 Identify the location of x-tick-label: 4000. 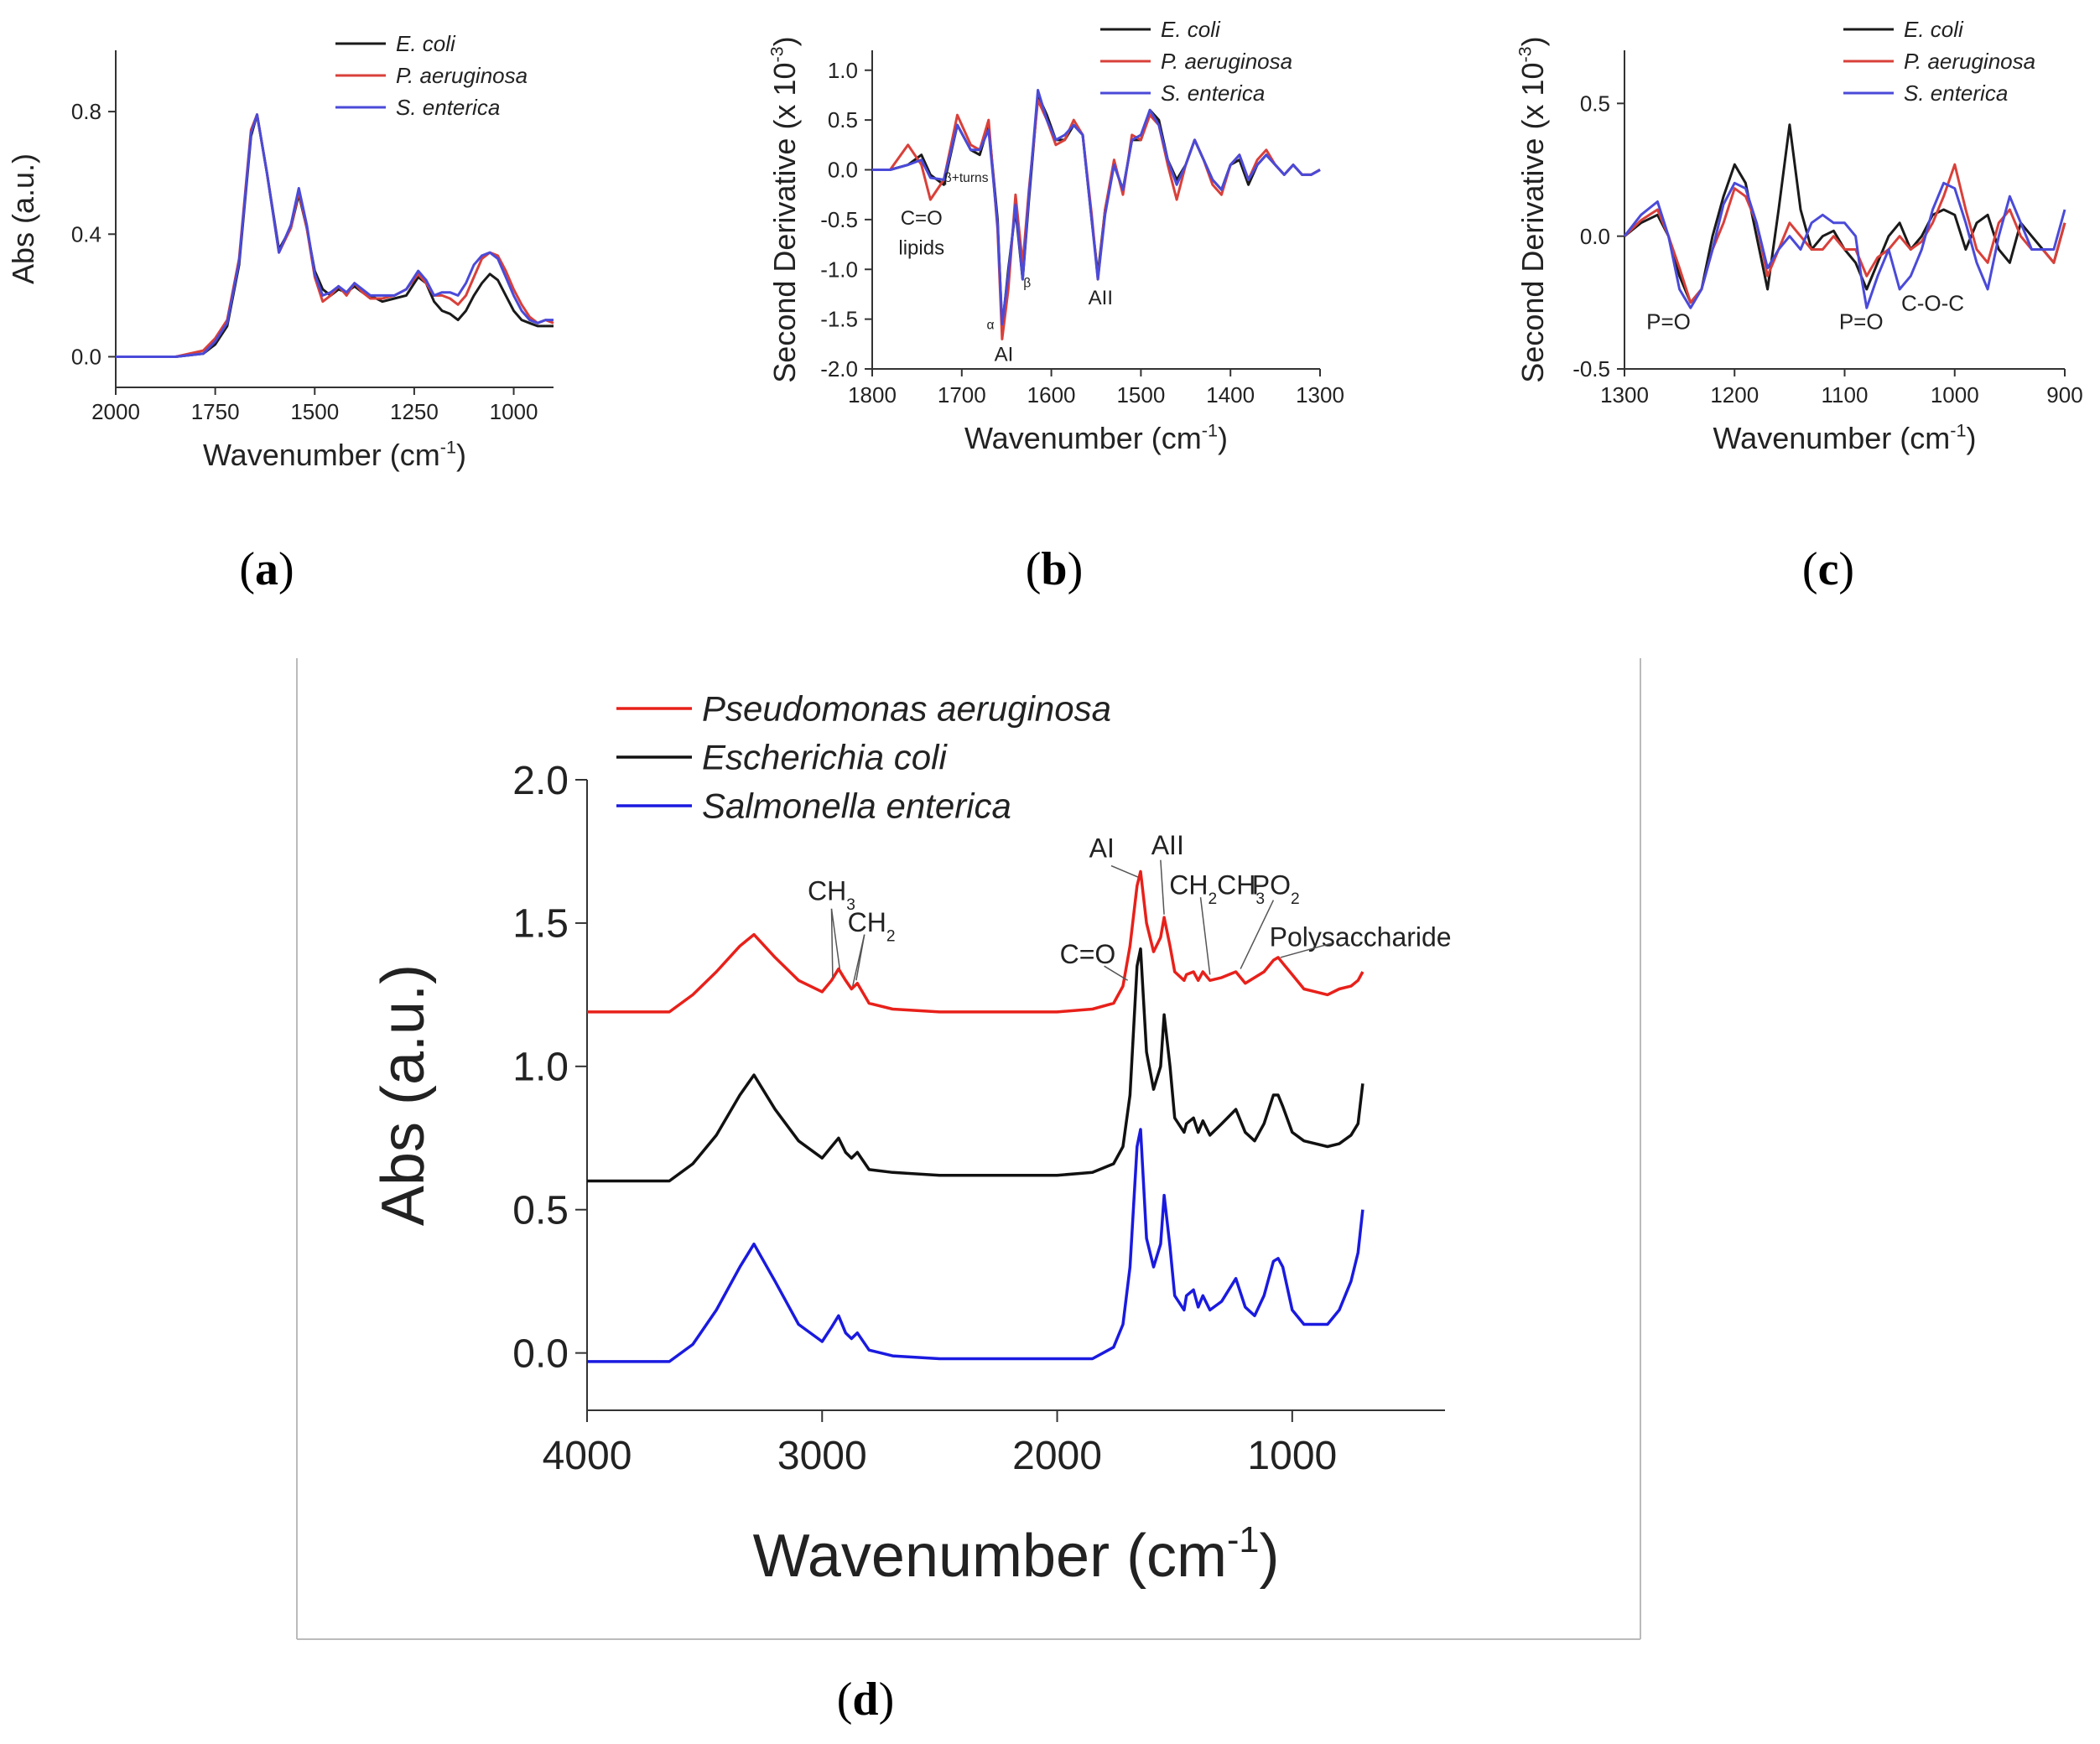
(587, 1456).